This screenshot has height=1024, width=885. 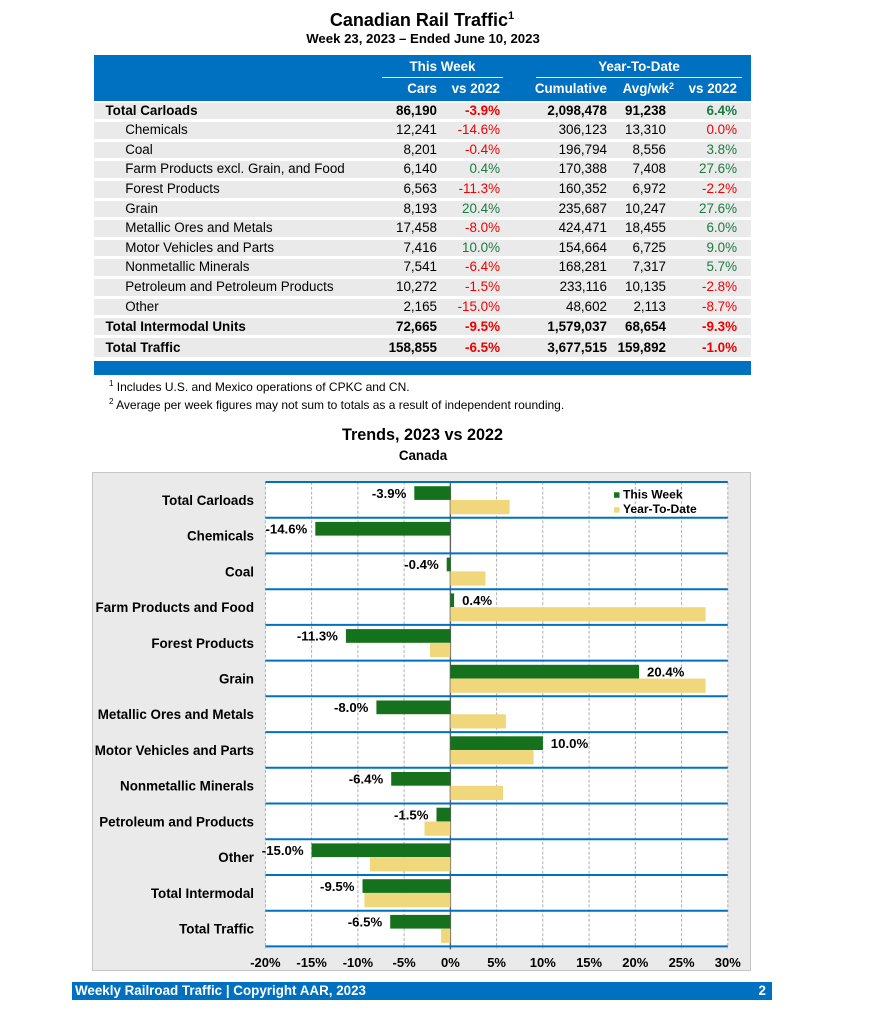 What do you see at coordinates (202, 643) in the screenshot?
I see `svg-text: Forest Products` at bounding box center [202, 643].